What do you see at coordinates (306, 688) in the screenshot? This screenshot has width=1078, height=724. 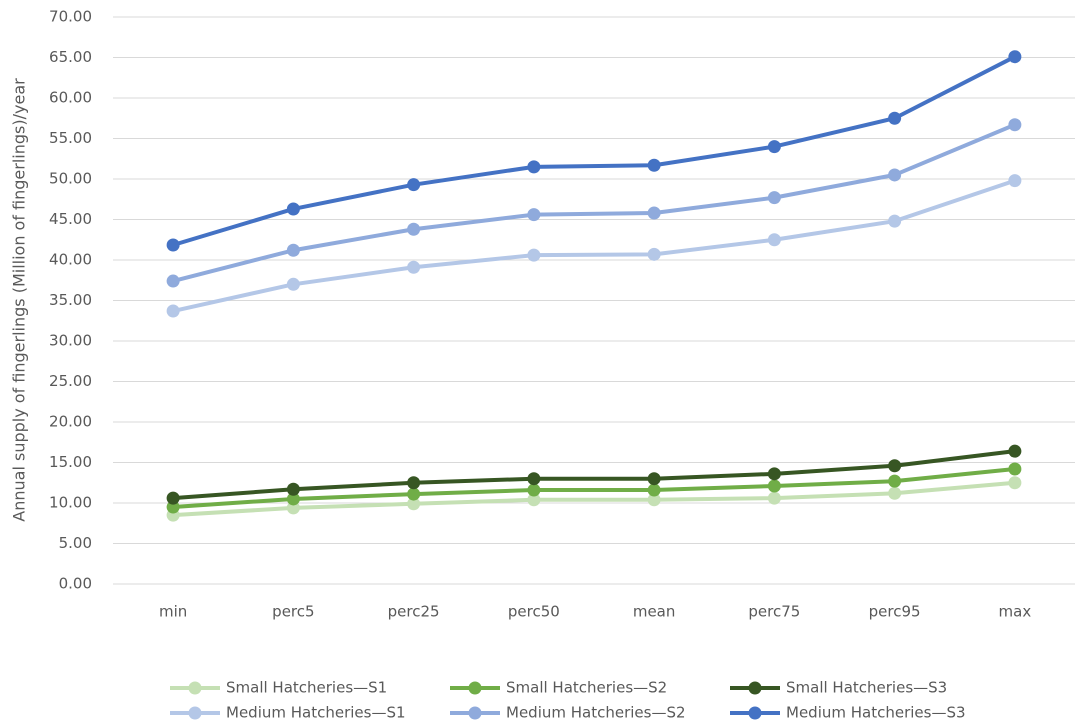 I see `legend-label: Small Hatcheries—S1` at bounding box center [306, 688].